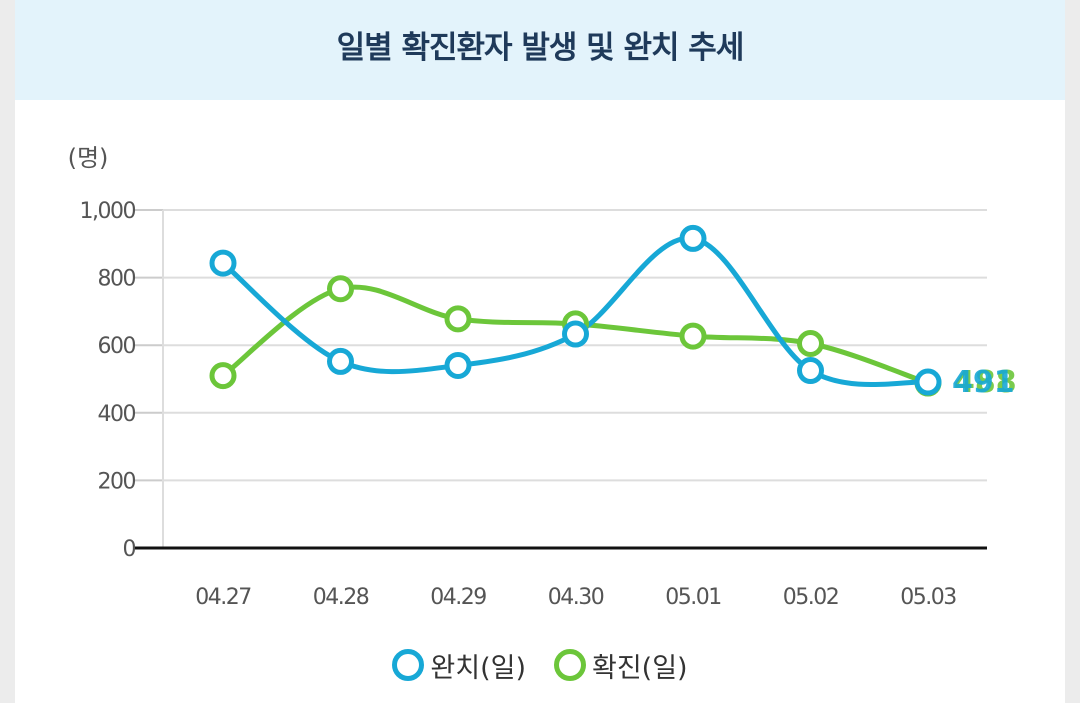 The height and width of the screenshot is (703, 1080). Describe the element at coordinates (576, 597) in the screenshot. I see `x-tick-label: 04.30` at that location.